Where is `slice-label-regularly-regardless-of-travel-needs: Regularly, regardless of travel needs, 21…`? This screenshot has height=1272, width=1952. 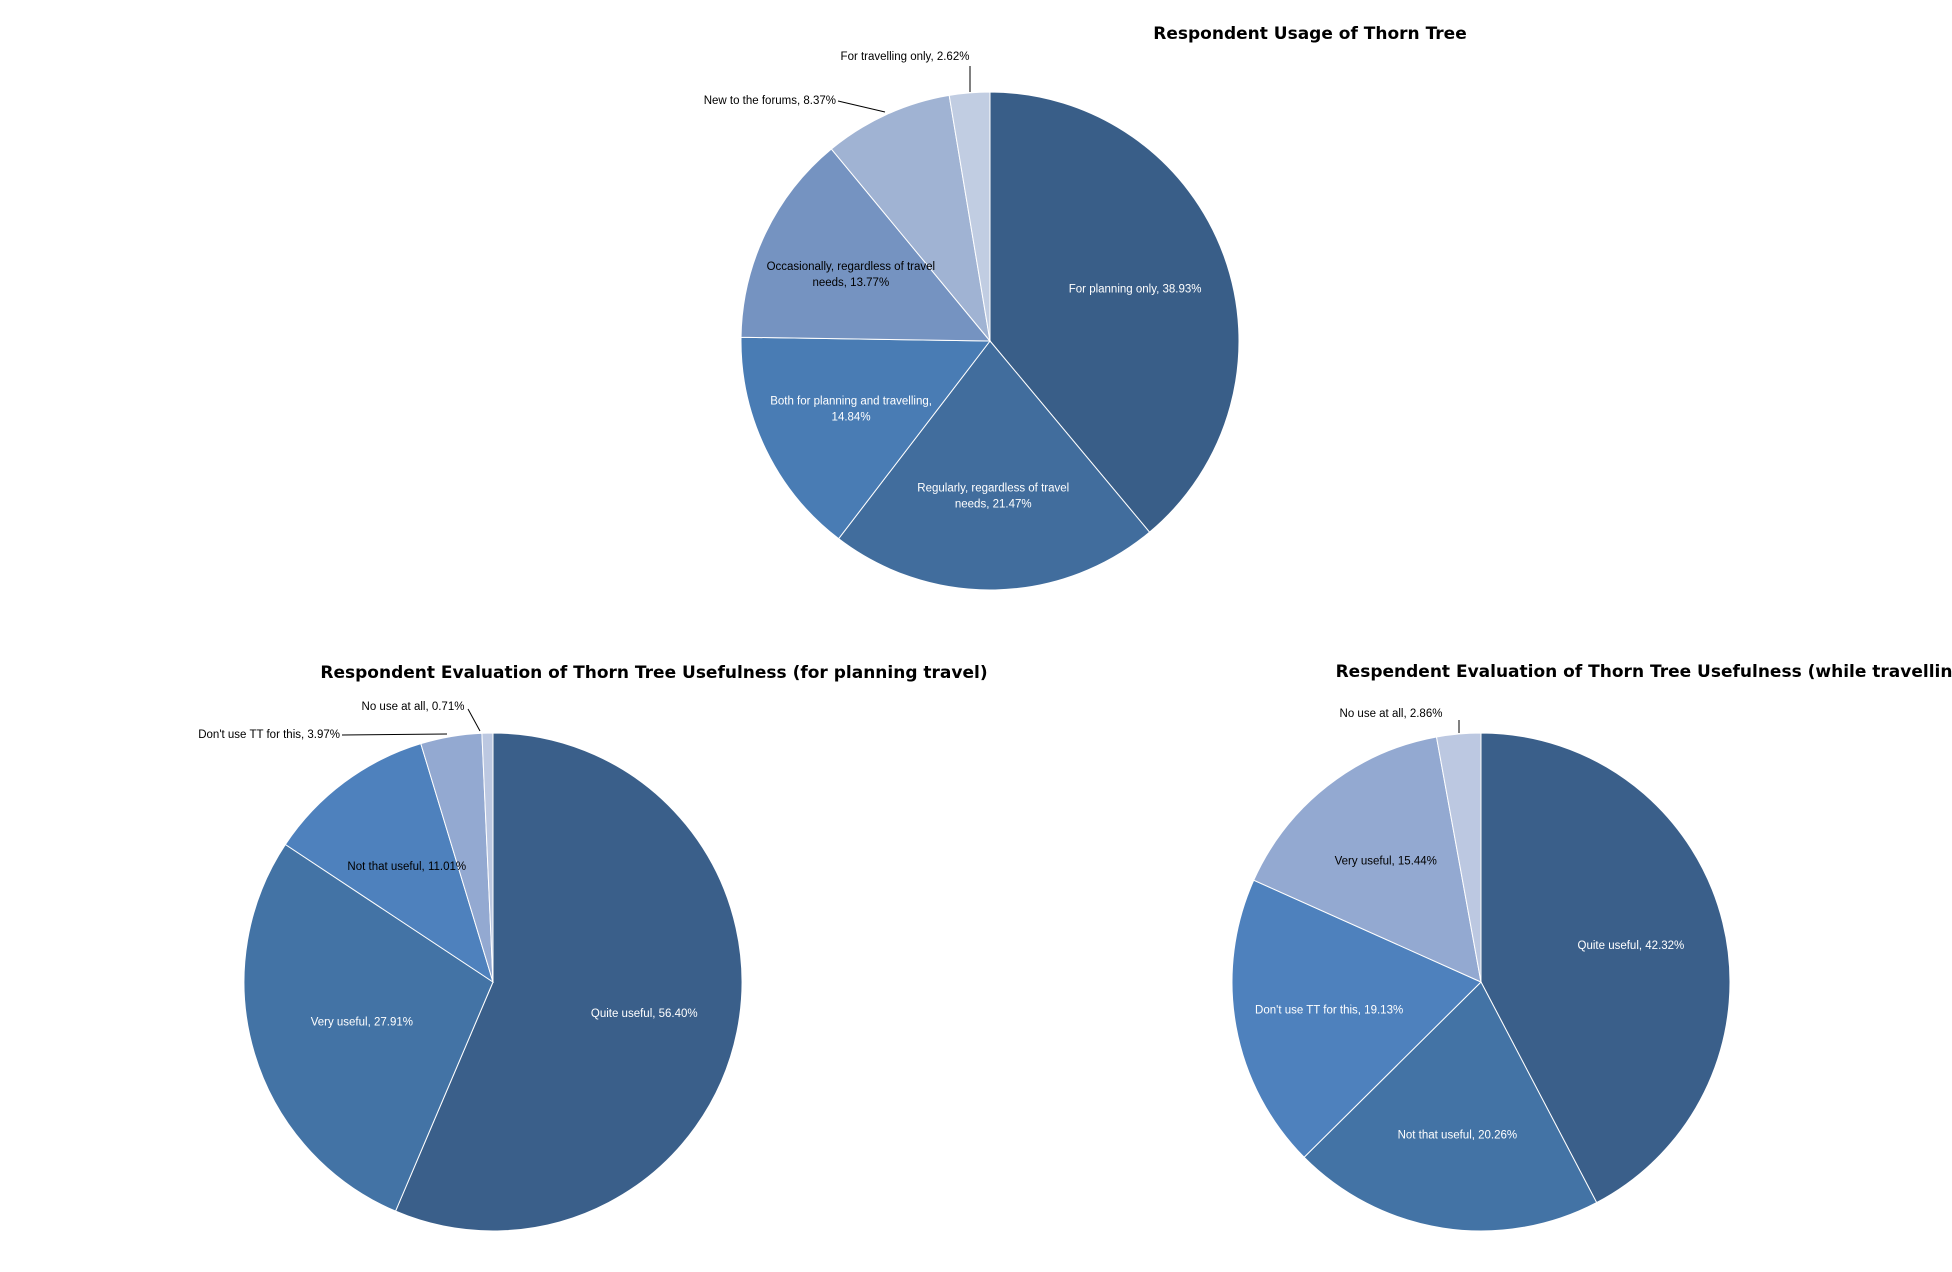
slice-label-regularly-regardless-of-travel-needs: Regularly, regardless of travel needs, 21… is located at coordinates (993, 496).